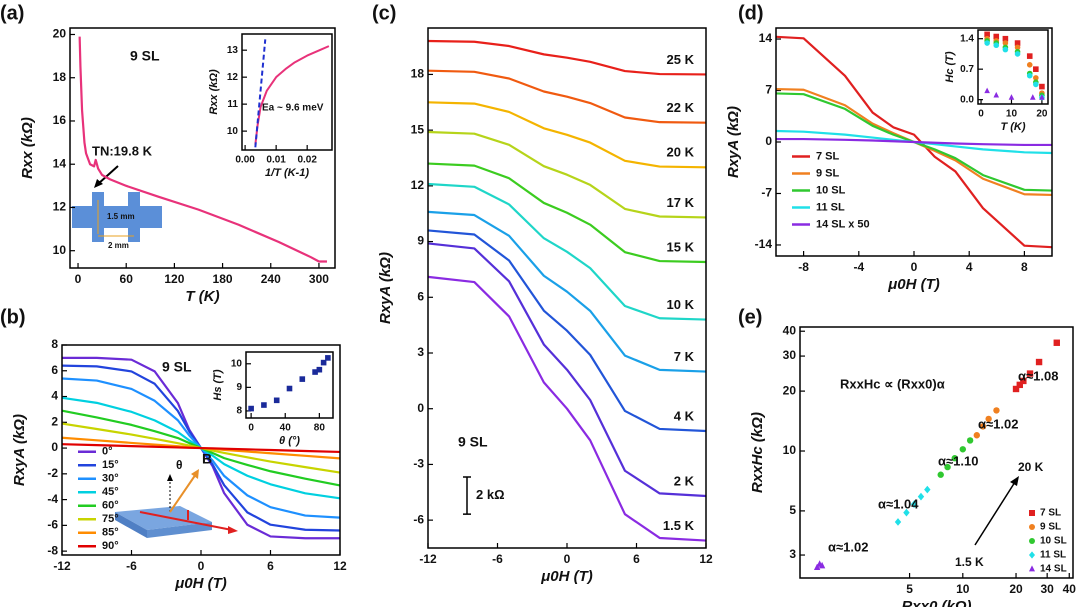 Image resolution: width=1080 pixels, height=607 pixels. What do you see at coordinates (214, 92) in the screenshot?
I see `y-axis-label: Rxx (kΩ)` at bounding box center [214, 92].